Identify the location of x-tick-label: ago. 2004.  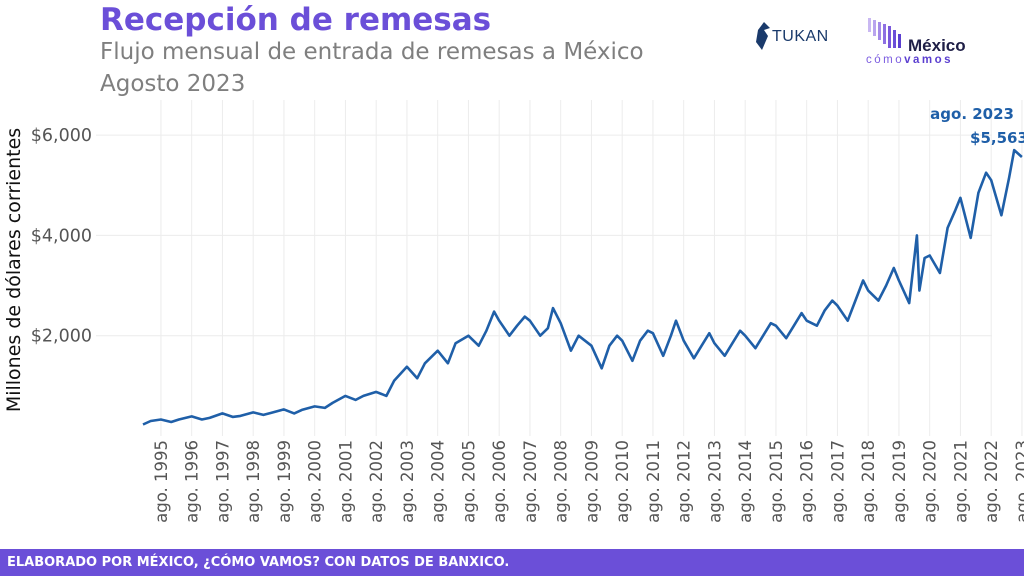
(438, 481).